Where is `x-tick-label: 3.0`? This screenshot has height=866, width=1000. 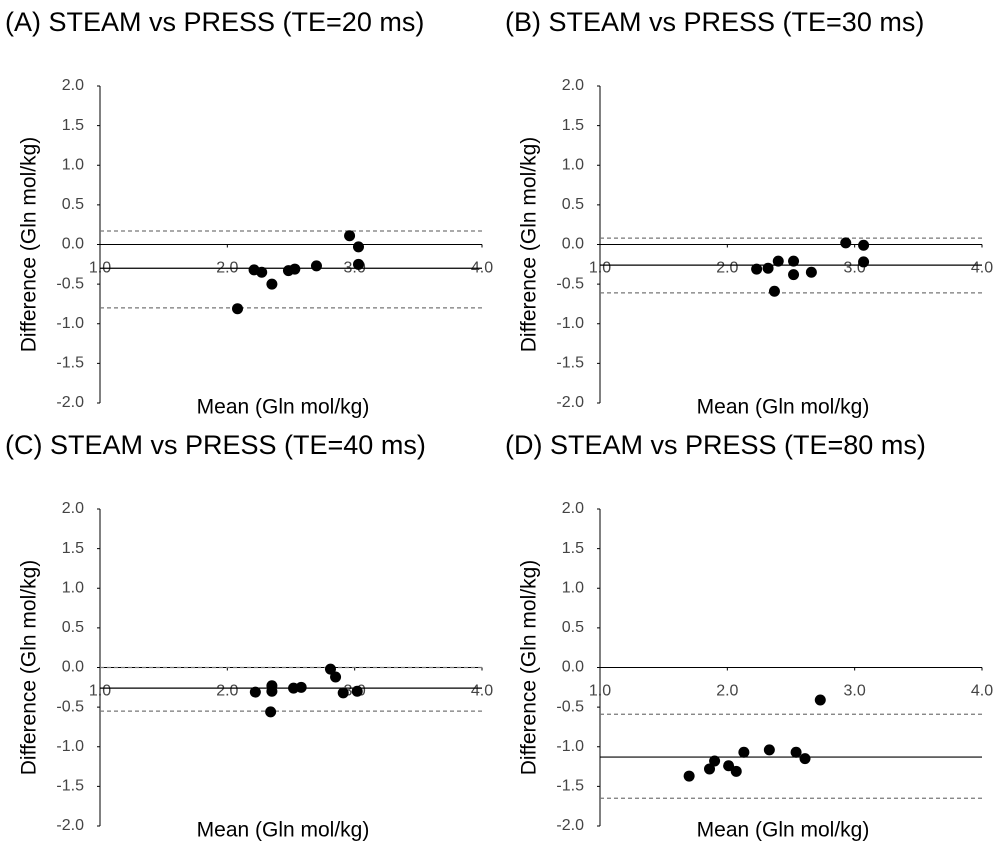 x-tick-label: 3.0 is located at coordinates (855, 691).